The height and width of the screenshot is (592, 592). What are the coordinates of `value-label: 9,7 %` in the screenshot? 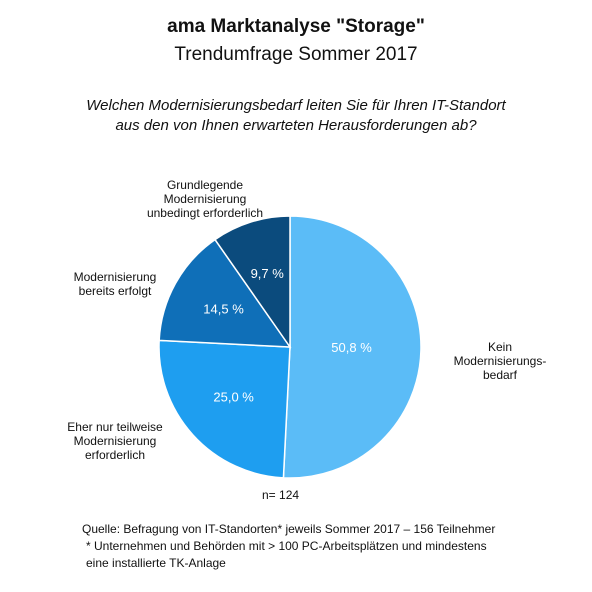 It's located at (268, 273).